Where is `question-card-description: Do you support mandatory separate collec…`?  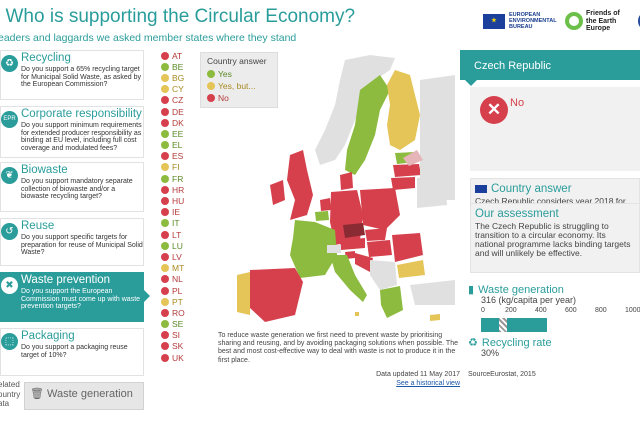 question-card-description: Do you support mandatory separate collec… is located at coordinates (77, 189).